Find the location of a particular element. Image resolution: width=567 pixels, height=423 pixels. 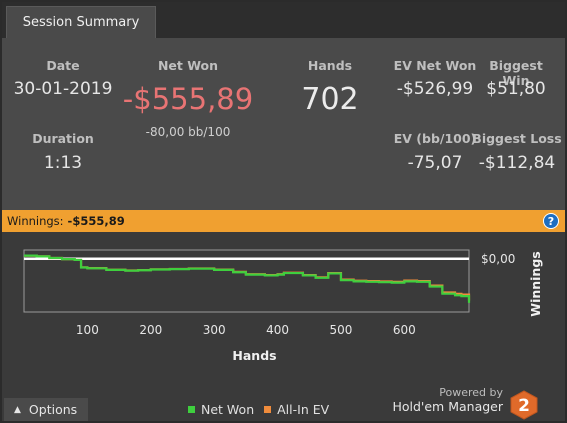

winnings-bar: Winnings: -$555,89 ? is located at coordinates (283, 221).